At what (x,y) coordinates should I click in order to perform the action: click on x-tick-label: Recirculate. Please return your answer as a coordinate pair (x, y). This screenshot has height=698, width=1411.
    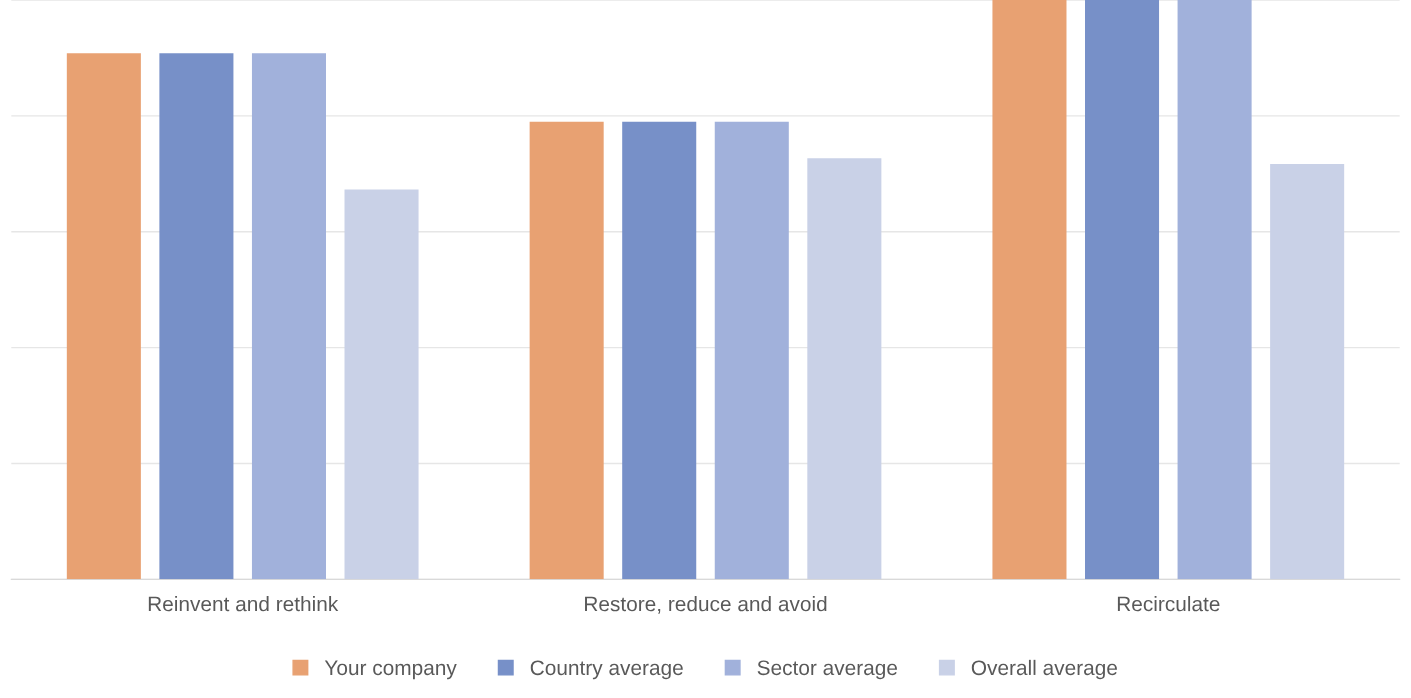
    Looking at the image, I should click on (1168, 604).